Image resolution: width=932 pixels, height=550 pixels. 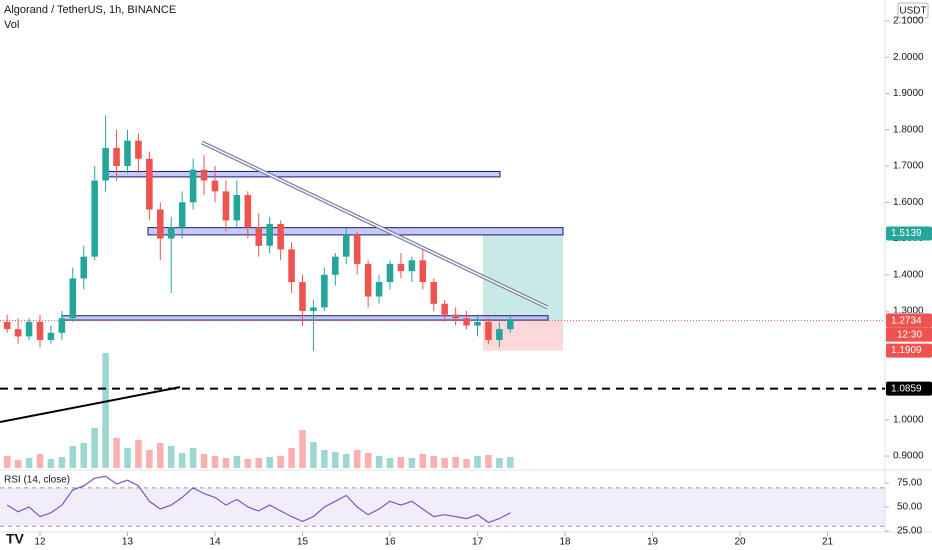 What do you see at coordinates (523, 335) in the screenshot?
I see `stop-zone` at bounding box center [523, 335].